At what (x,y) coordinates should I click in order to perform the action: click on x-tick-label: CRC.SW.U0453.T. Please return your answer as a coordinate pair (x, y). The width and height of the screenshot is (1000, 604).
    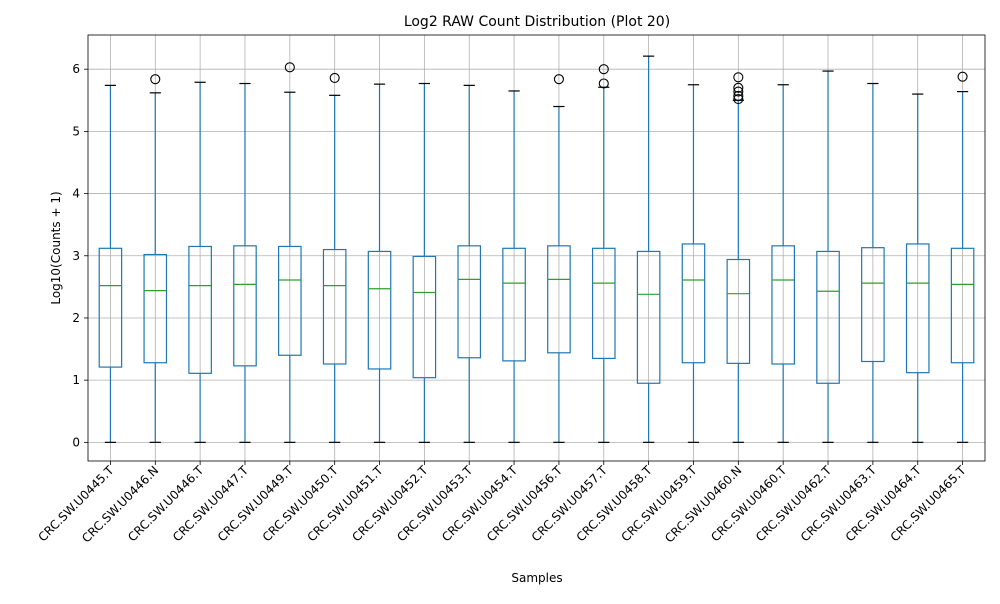
    Looking at the image, I should click on (435, 504).